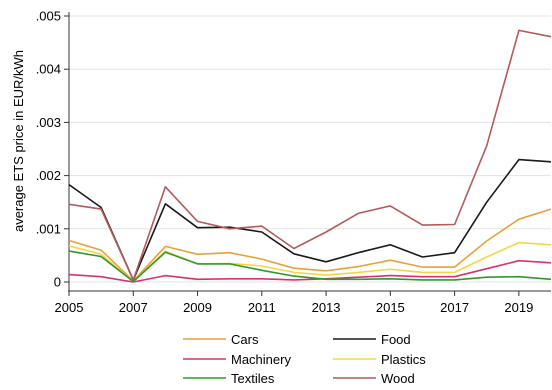 Image resolution: width=552 pixels, height=390 pixels. Describe the element at coordinates (396, 339) in the screenshot. I see `legend-label: Food` at that location.